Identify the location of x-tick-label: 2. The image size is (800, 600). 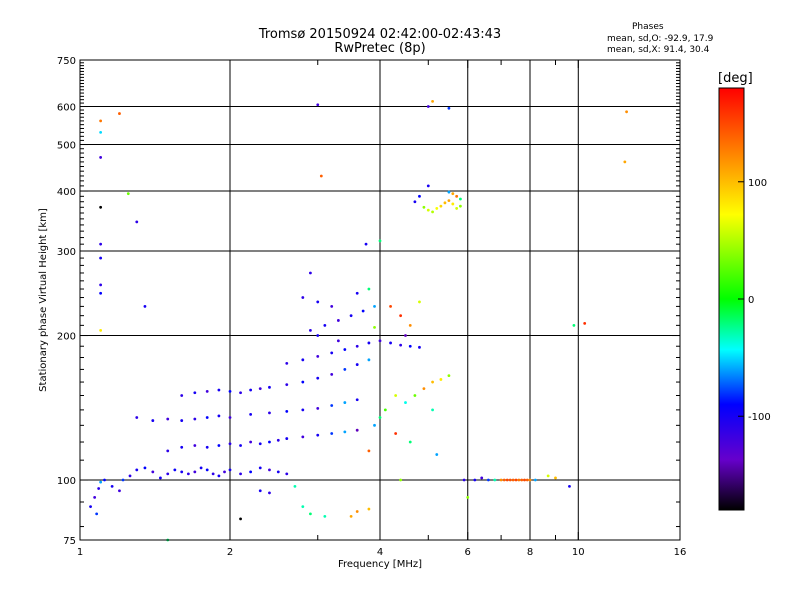
(230, 552).